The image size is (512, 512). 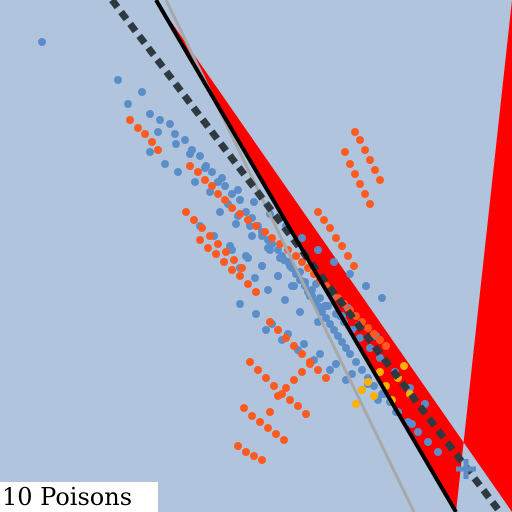 What do you see at coordinates (368, 382) in the screenshot?
I see `poison-point` at bounding box center [368, 382].